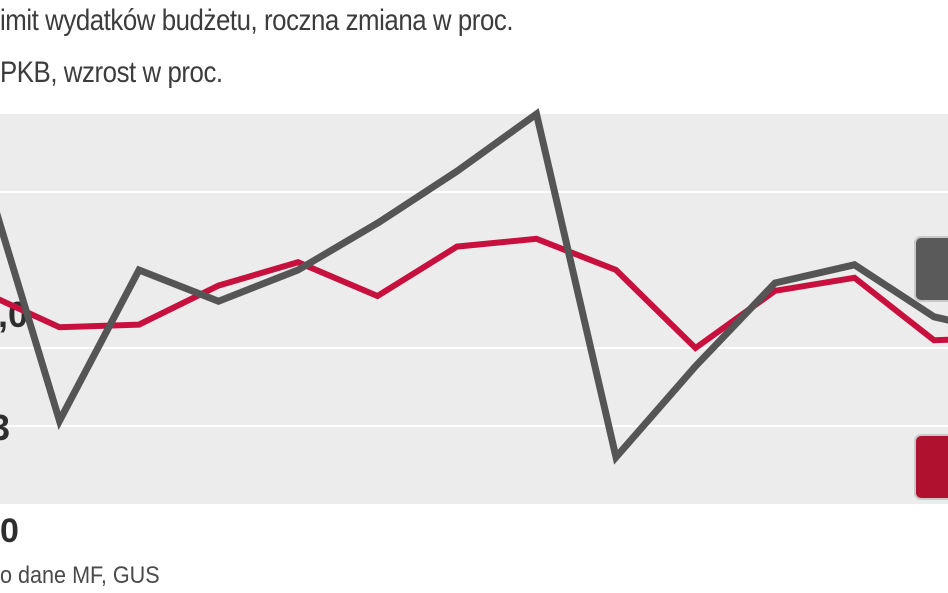 The image size is (948, 593). What do you see at coordinates (931, 467) in the screenshot?
I see `series2-end-marker` at bounding box center [931, 467].